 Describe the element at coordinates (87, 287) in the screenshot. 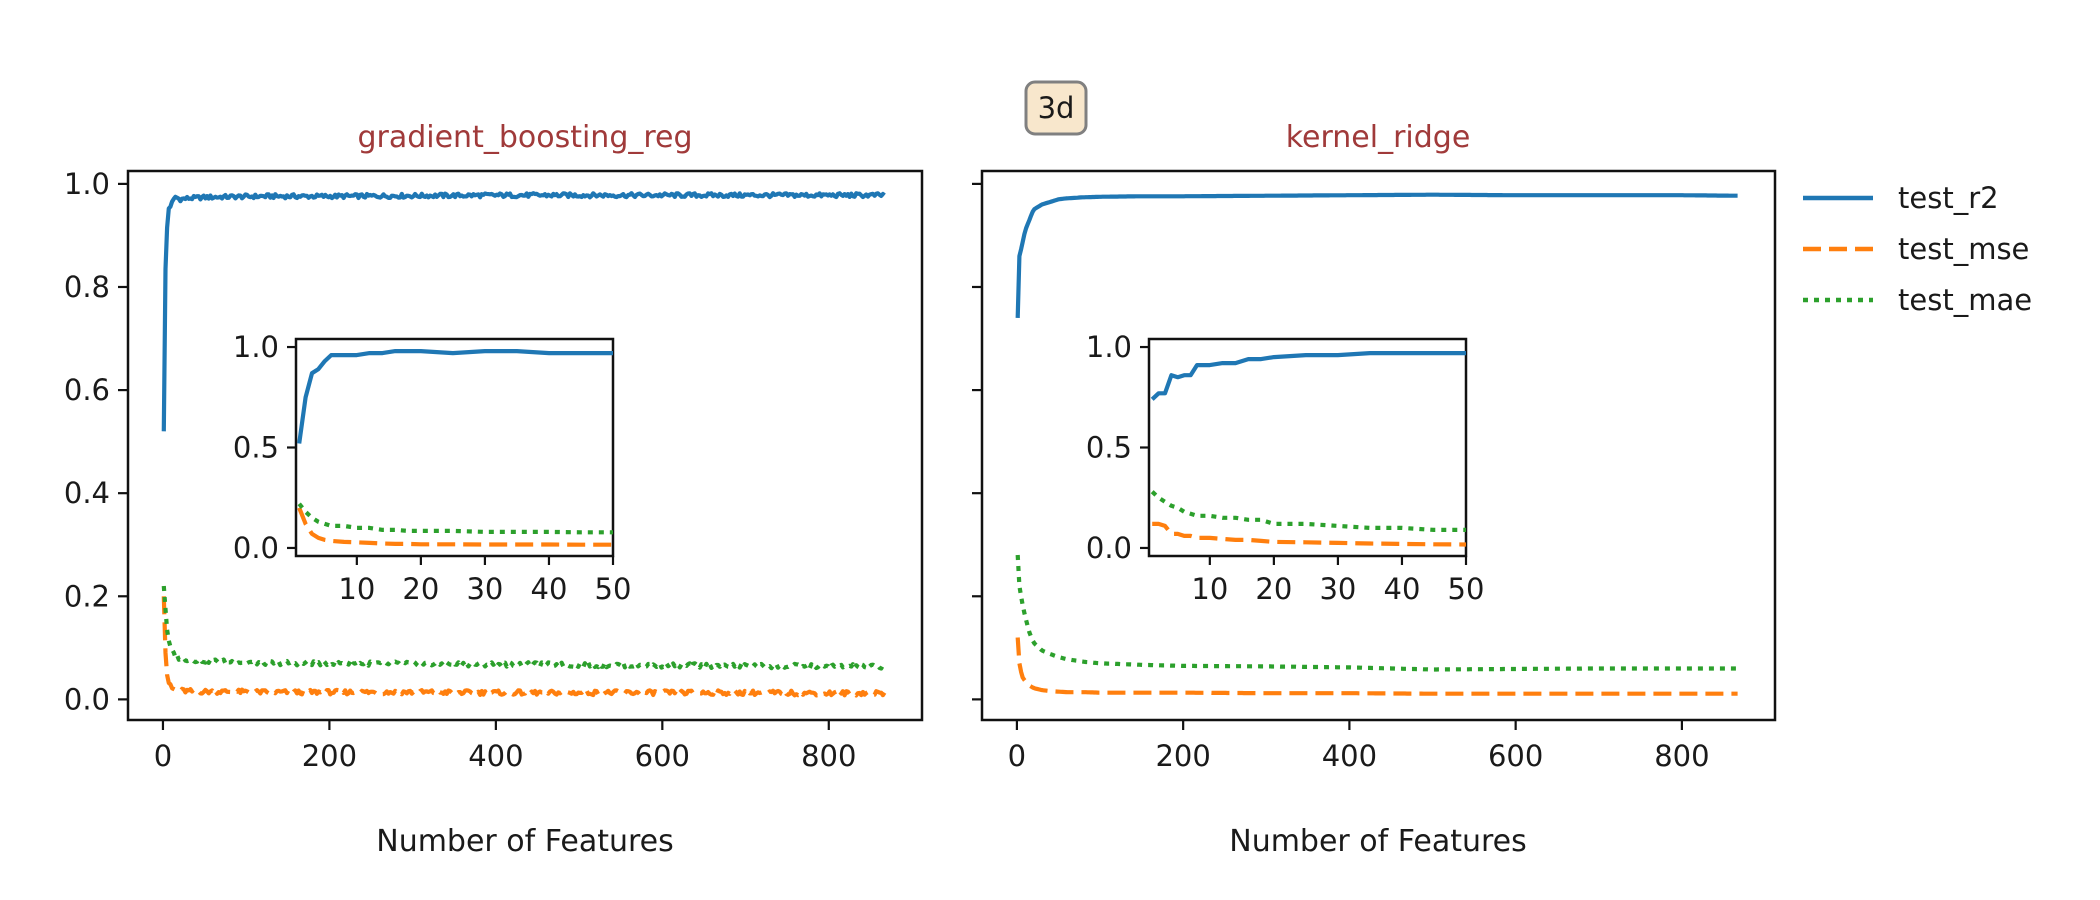

I see `y-tick-label: 0.8` at that location.